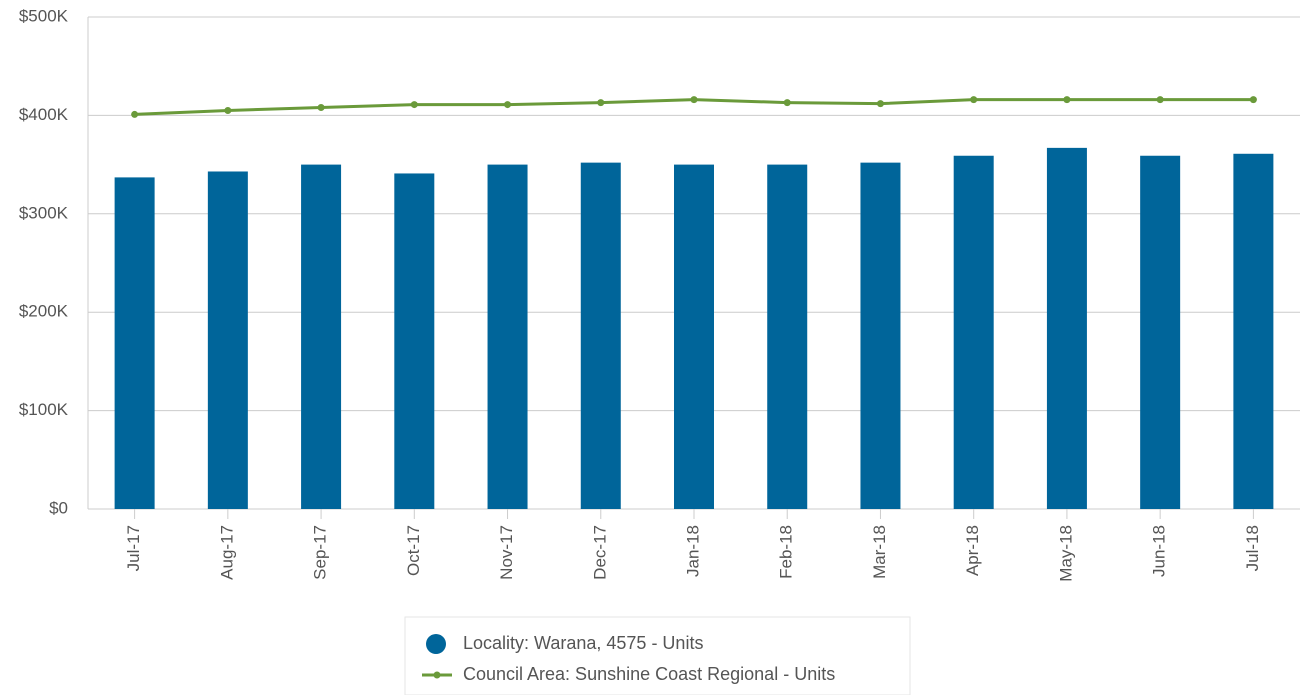 The image size is (1302, 695). Describe the element at coordinates (692, 551) in the screenshot. I see `x-tick-label: Jan-18` at that location.